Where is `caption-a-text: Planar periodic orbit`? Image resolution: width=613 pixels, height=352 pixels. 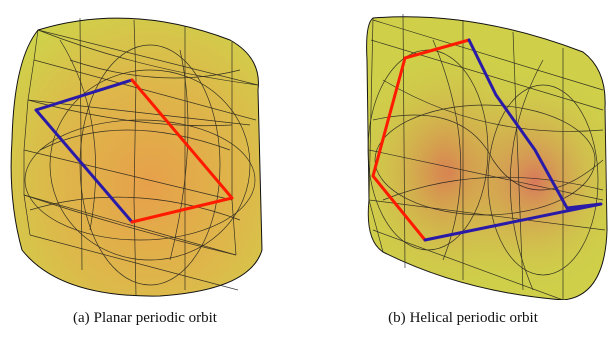
caption-a-text: Planar periodic orbit is located at coordinates (155, 318).